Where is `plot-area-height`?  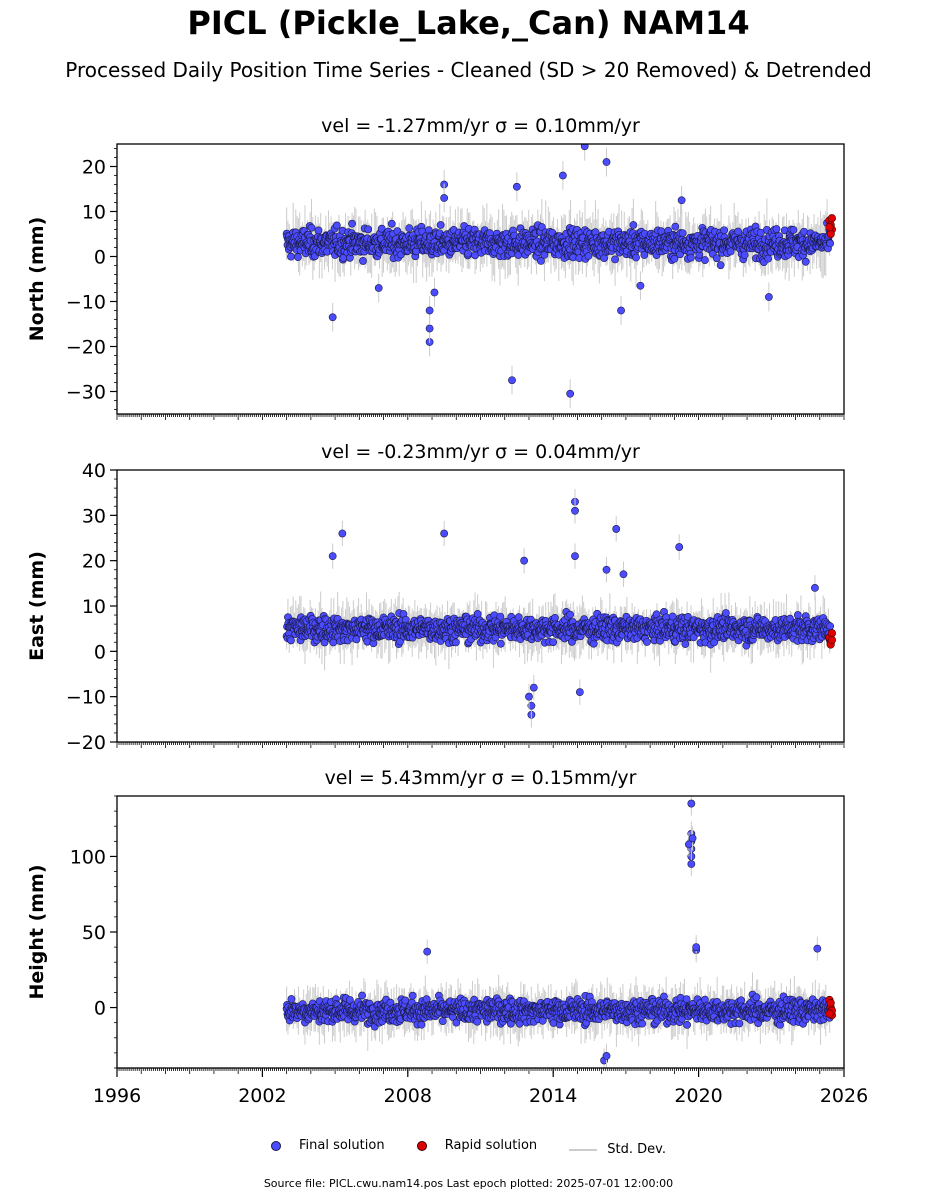 plot-area-height is located at coordinates (559, 932).